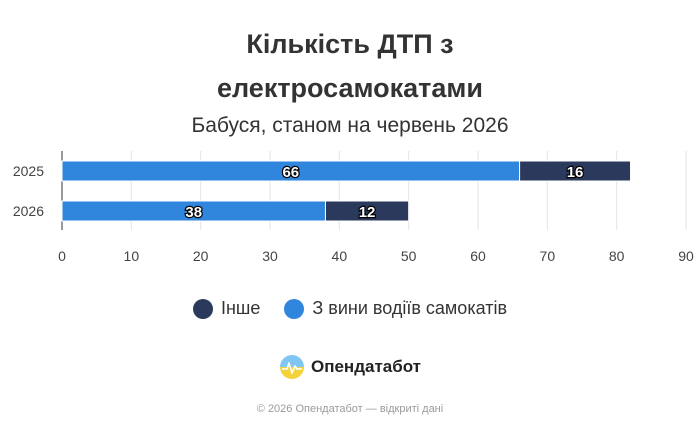  What do you see at coordinates (290, 172) in the screenshot?
I see `data-label-2025-series-0: 66` at bounding box center [290, 172].